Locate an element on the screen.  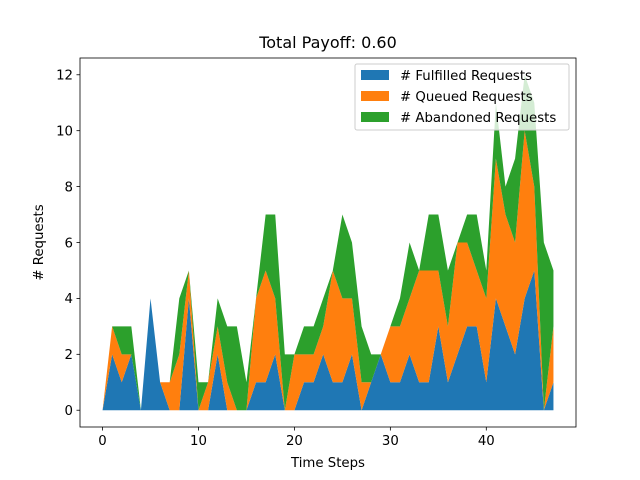
y-tick-label: 4 is located at coordinates (69, 299).